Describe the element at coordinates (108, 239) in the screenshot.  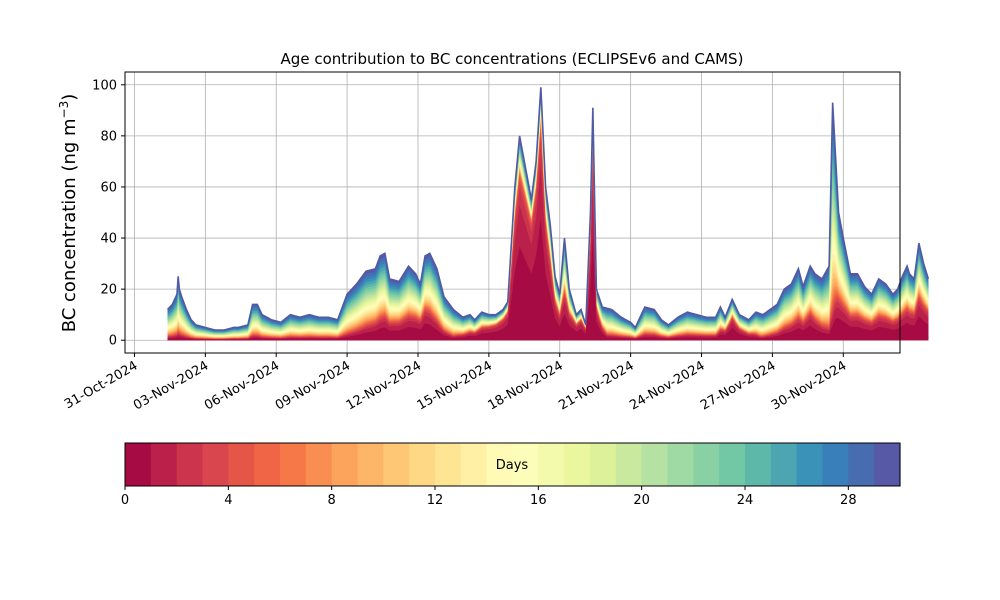
I see `y-tick-label-2: 40` at that location.